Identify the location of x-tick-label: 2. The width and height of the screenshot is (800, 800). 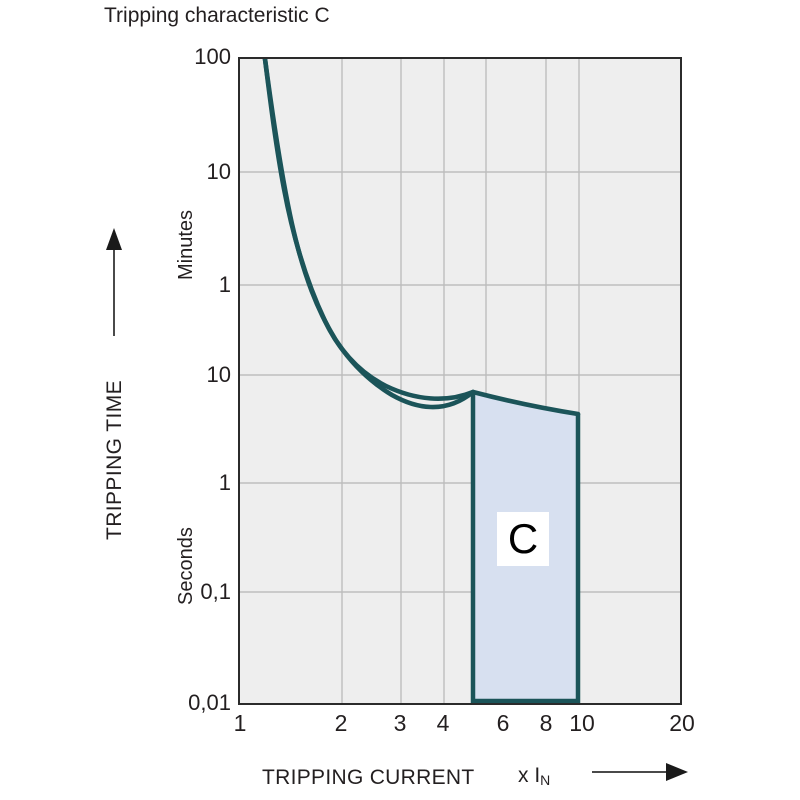
(341, 723).